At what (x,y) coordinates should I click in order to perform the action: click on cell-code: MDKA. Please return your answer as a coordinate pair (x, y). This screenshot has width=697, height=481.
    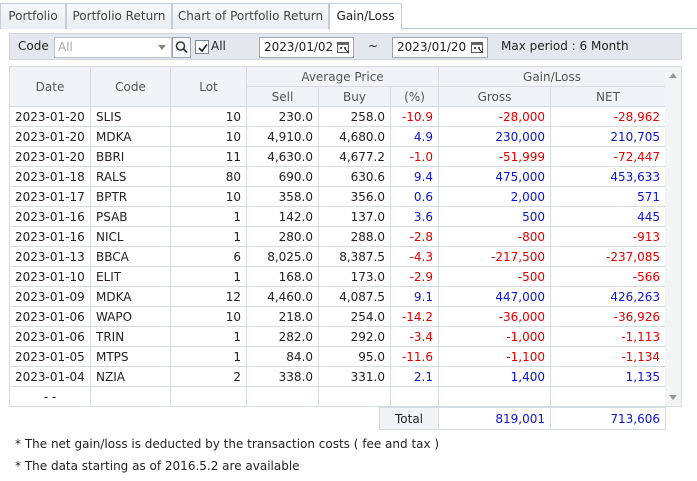
    Looking at the image, I should click on (130, 136).